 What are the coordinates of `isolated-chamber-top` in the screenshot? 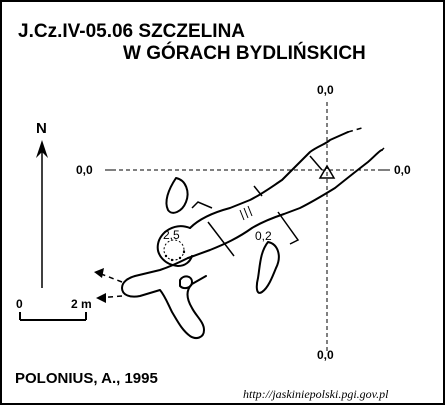 It's located at (177, 195).